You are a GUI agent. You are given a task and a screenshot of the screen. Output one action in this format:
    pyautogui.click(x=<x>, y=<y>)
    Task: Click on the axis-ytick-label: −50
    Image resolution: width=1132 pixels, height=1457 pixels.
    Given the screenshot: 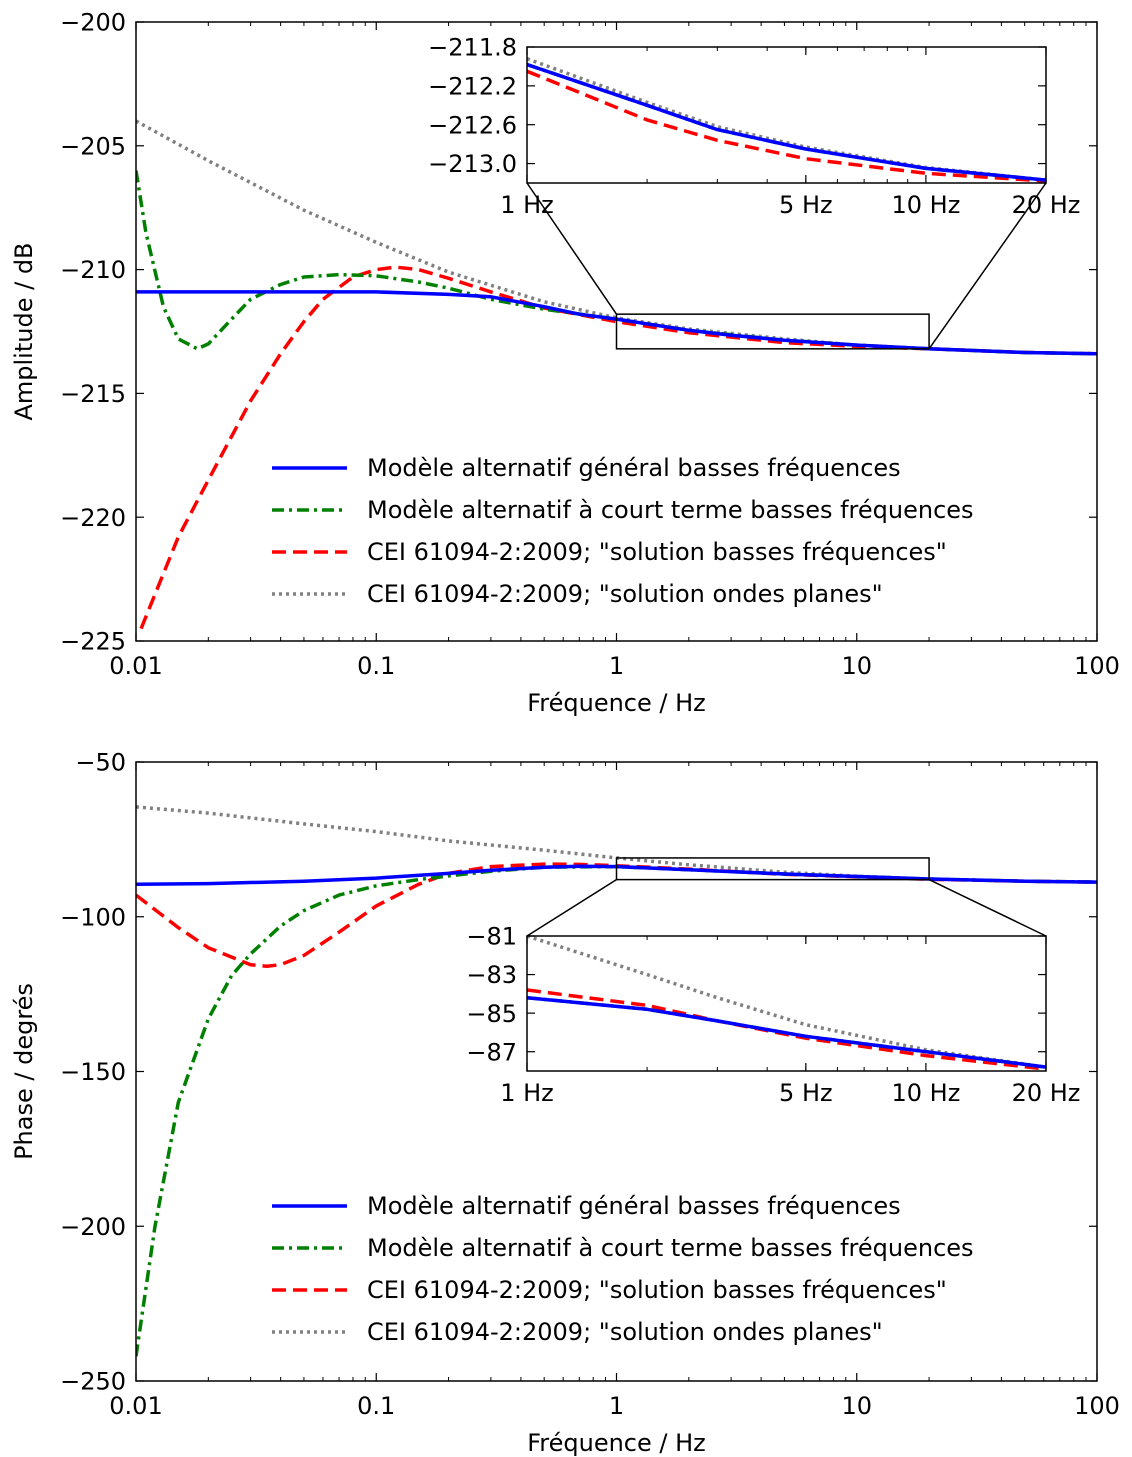 What is the action you would take?
    pyautogui.click(x=100, y=763)
    